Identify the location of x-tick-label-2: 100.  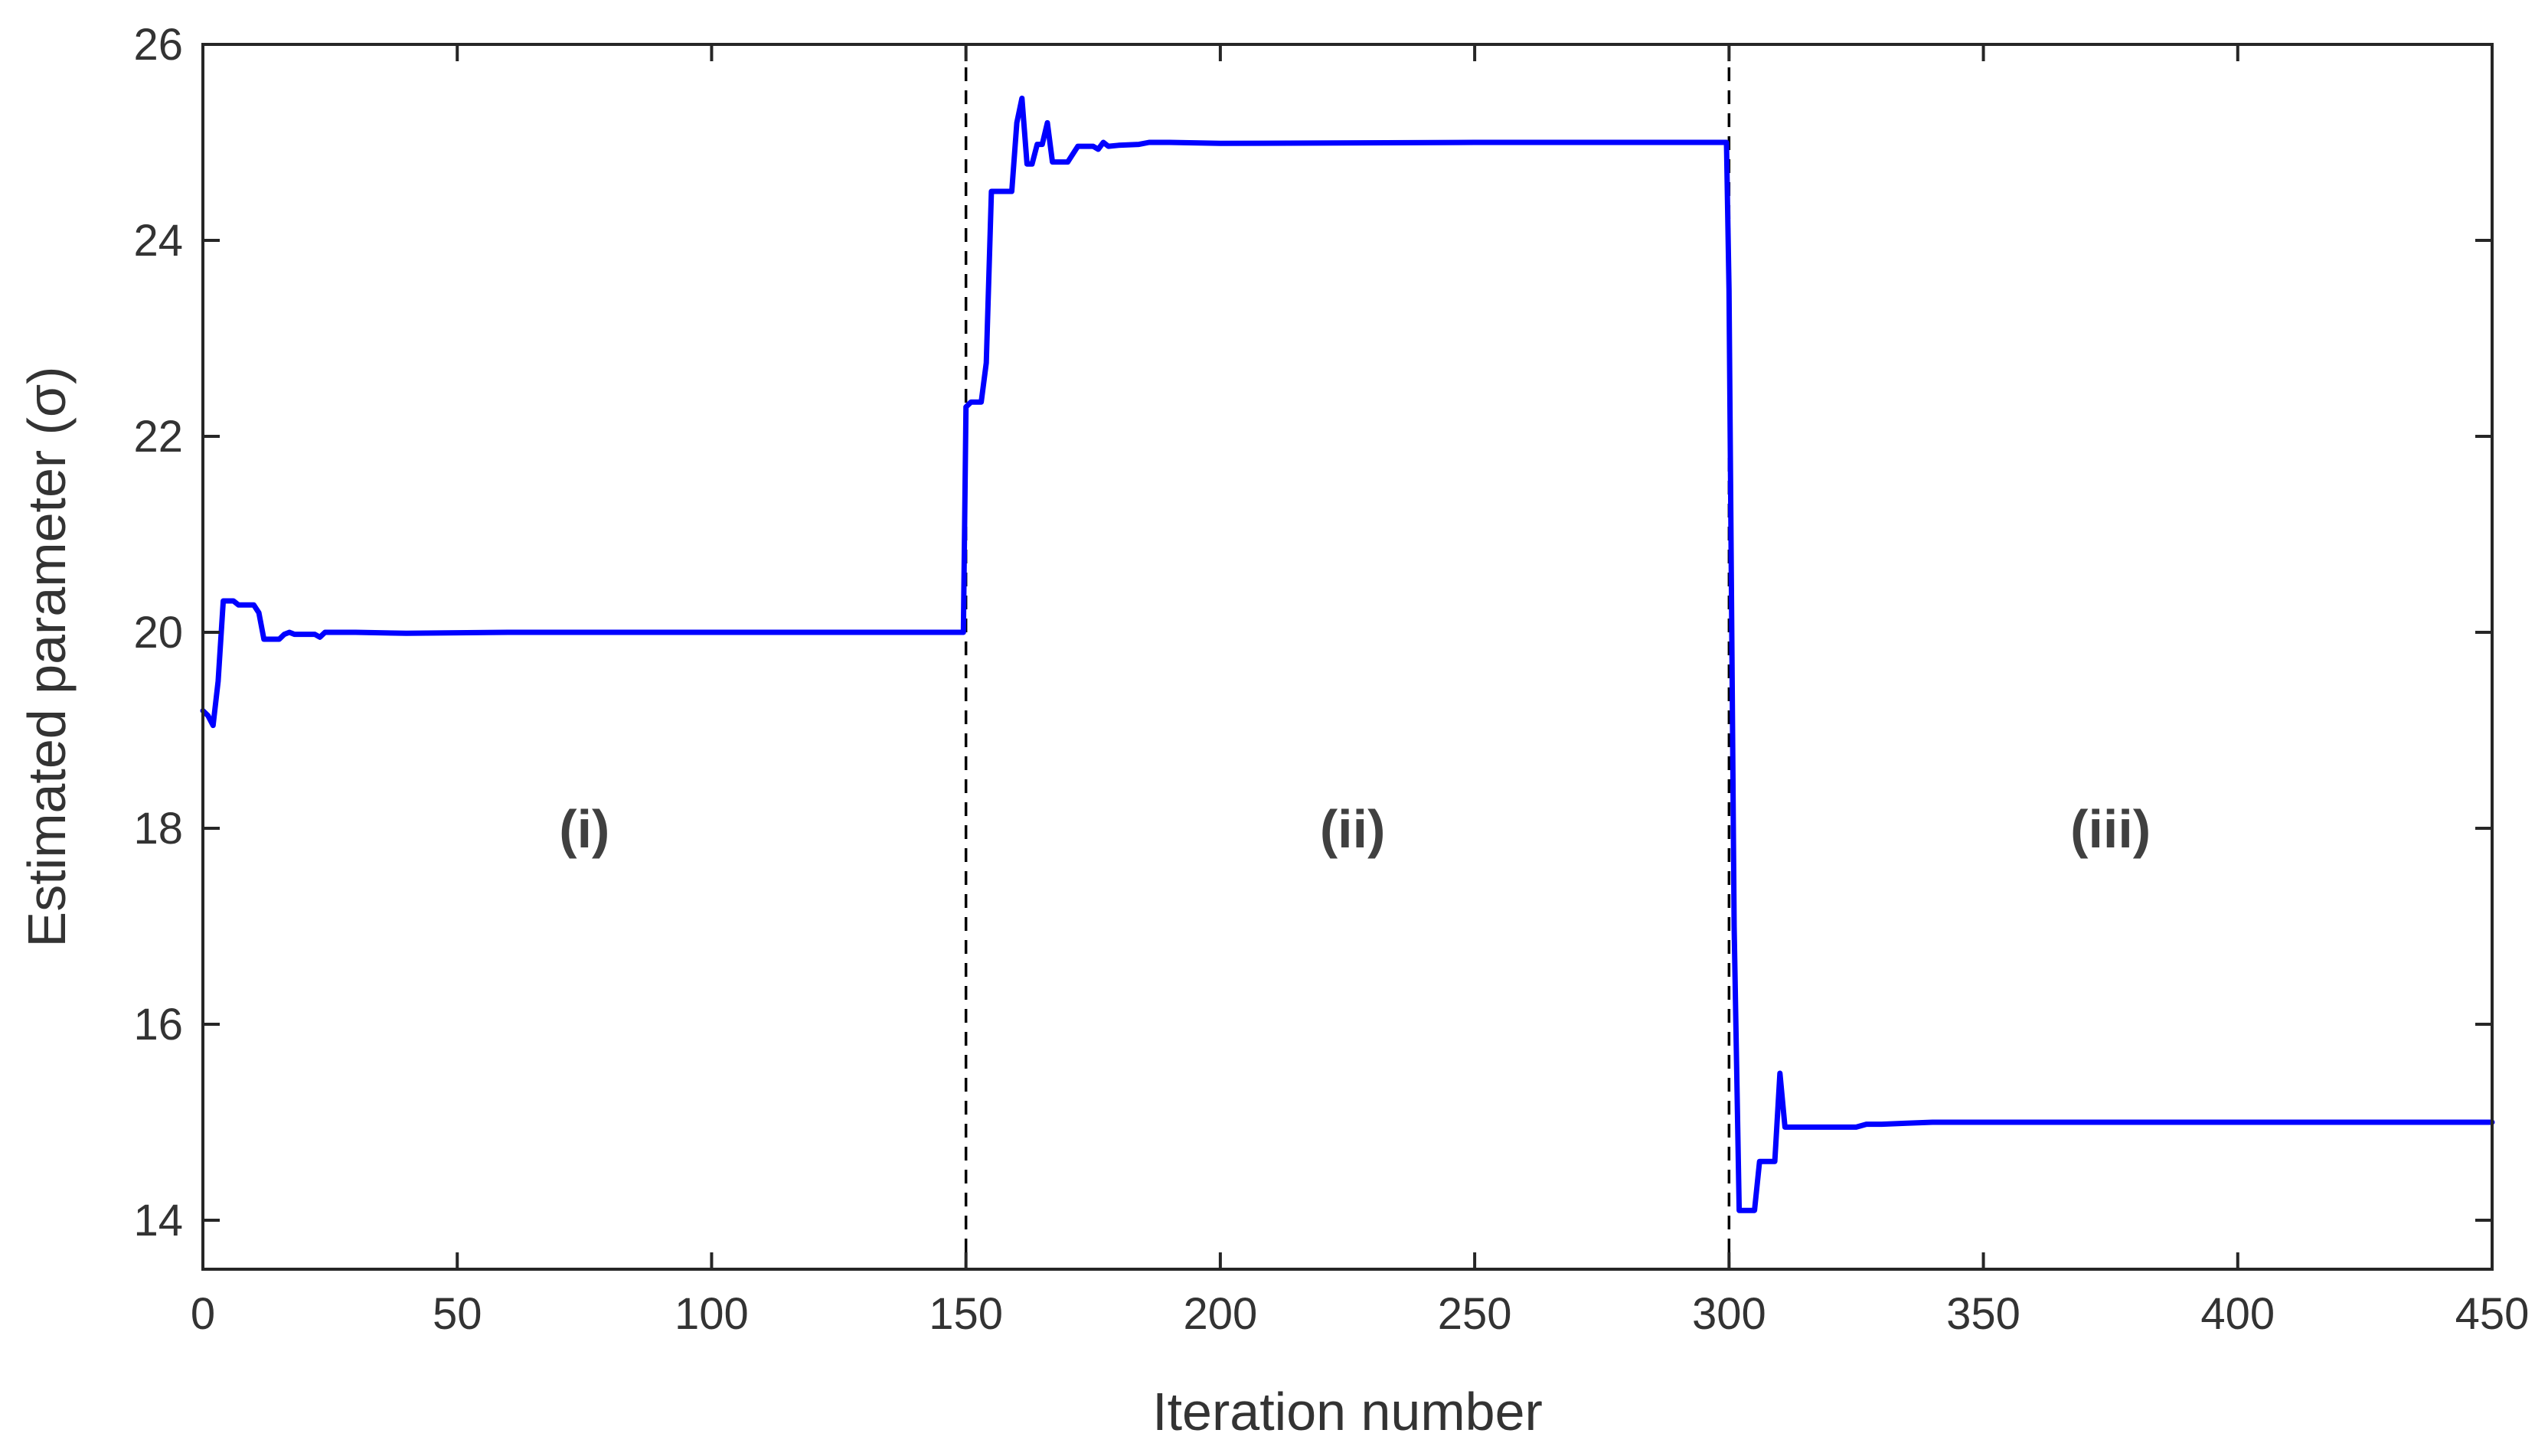
(712, 1314).